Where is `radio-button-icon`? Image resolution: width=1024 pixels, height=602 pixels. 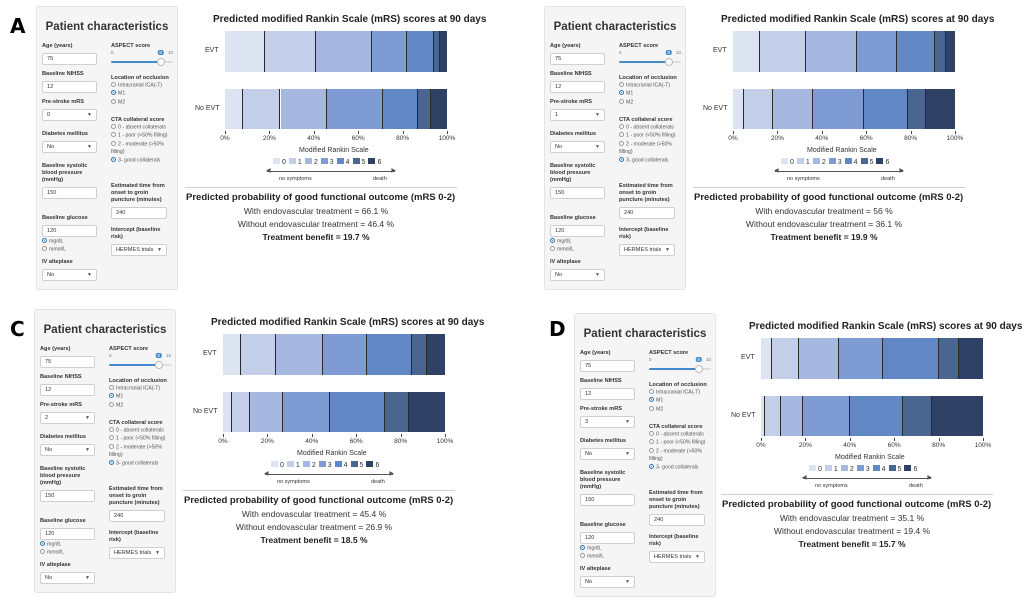 radio-button-icon is located at coordinates (113, 159).